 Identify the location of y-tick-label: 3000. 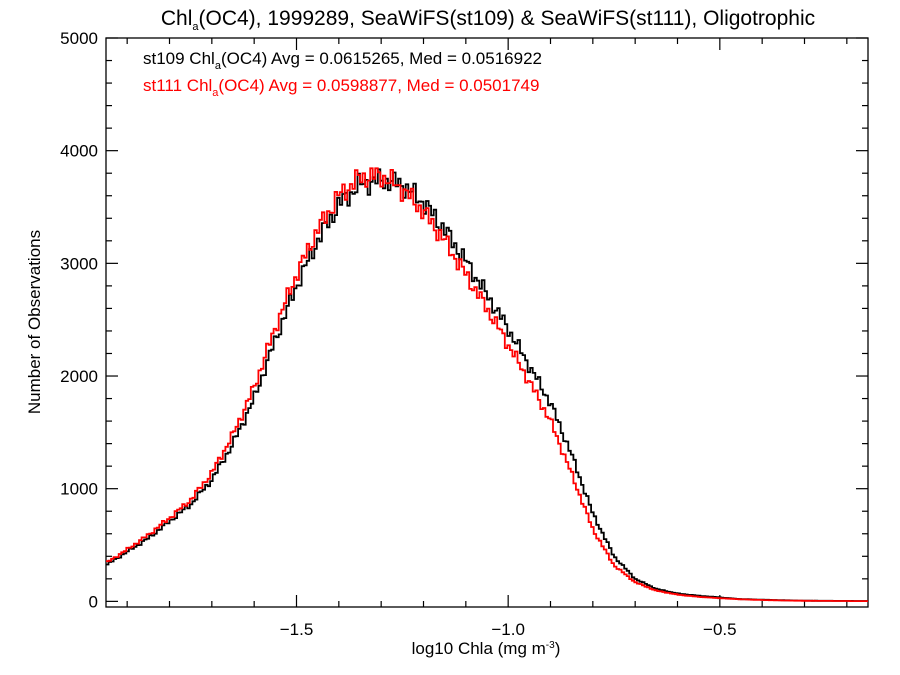
(79, 263).